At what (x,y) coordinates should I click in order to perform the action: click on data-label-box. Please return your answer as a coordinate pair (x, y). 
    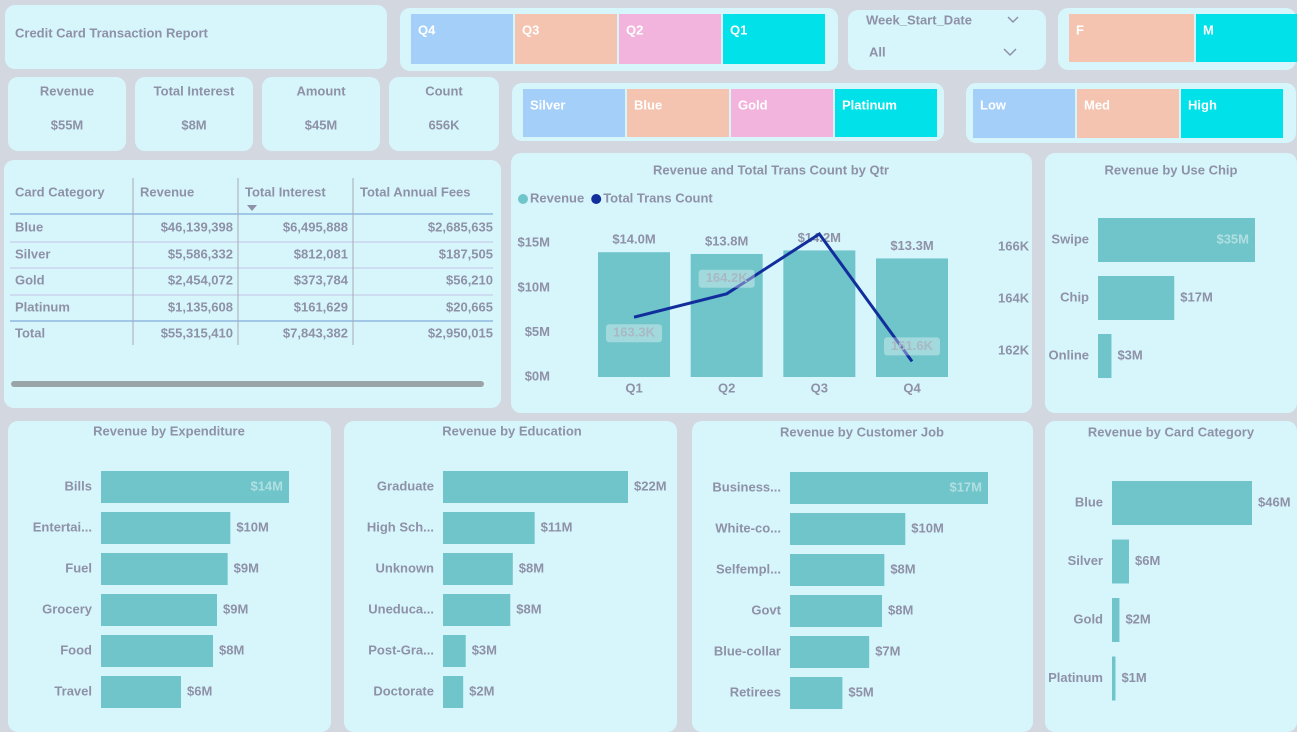
    Looking at the image, I should click on (726, 278).